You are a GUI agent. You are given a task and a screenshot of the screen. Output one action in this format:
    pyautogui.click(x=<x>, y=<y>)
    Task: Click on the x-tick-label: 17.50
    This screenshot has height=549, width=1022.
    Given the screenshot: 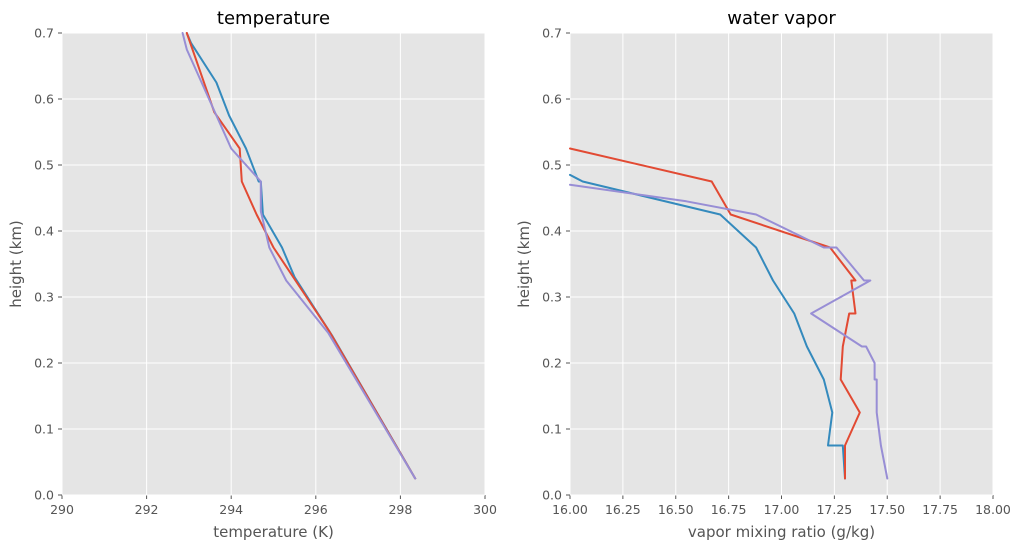 What is the action you would take?
    pyautogui.click(x=887, y=509)
    